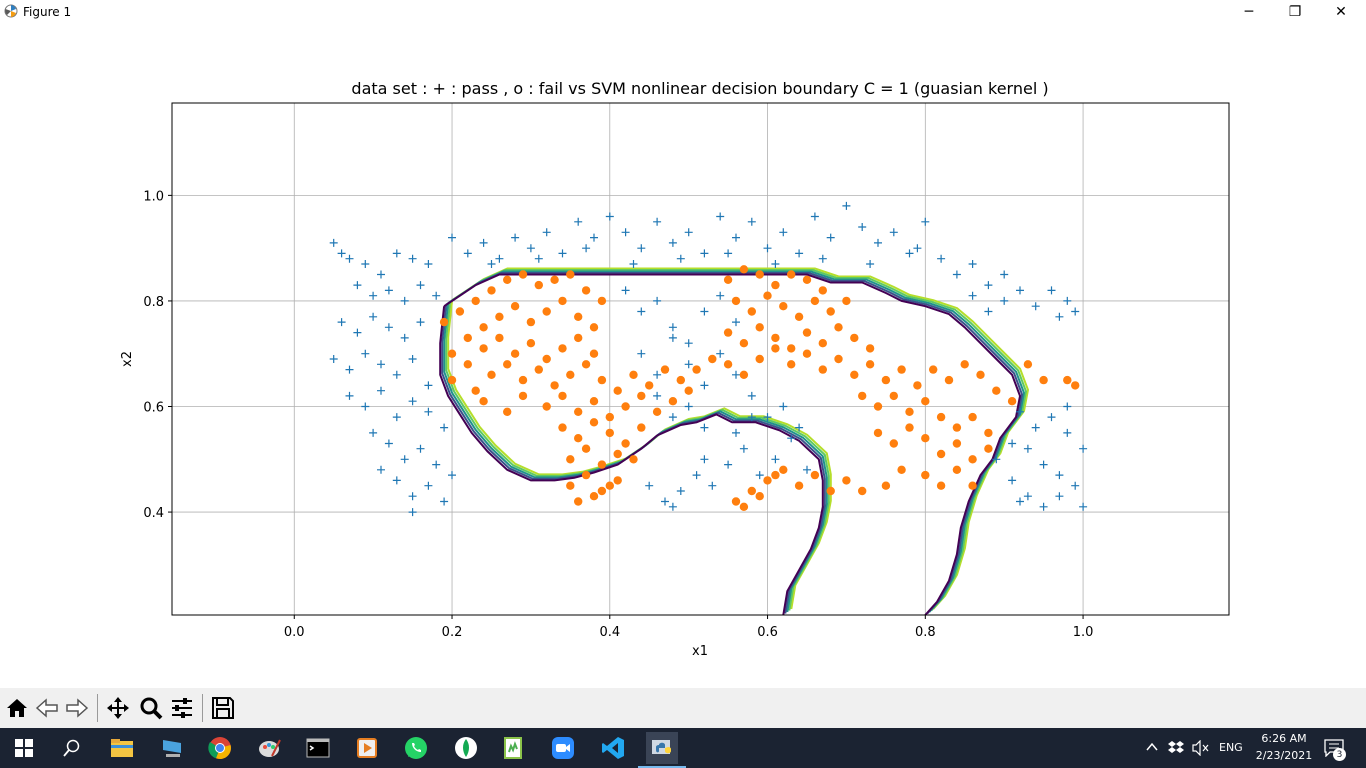 This screenshot has width=1366, height=768. Describe the element at coordinates (47, 12) in the screenshot. I see `window-title: Figure 1` at that location.